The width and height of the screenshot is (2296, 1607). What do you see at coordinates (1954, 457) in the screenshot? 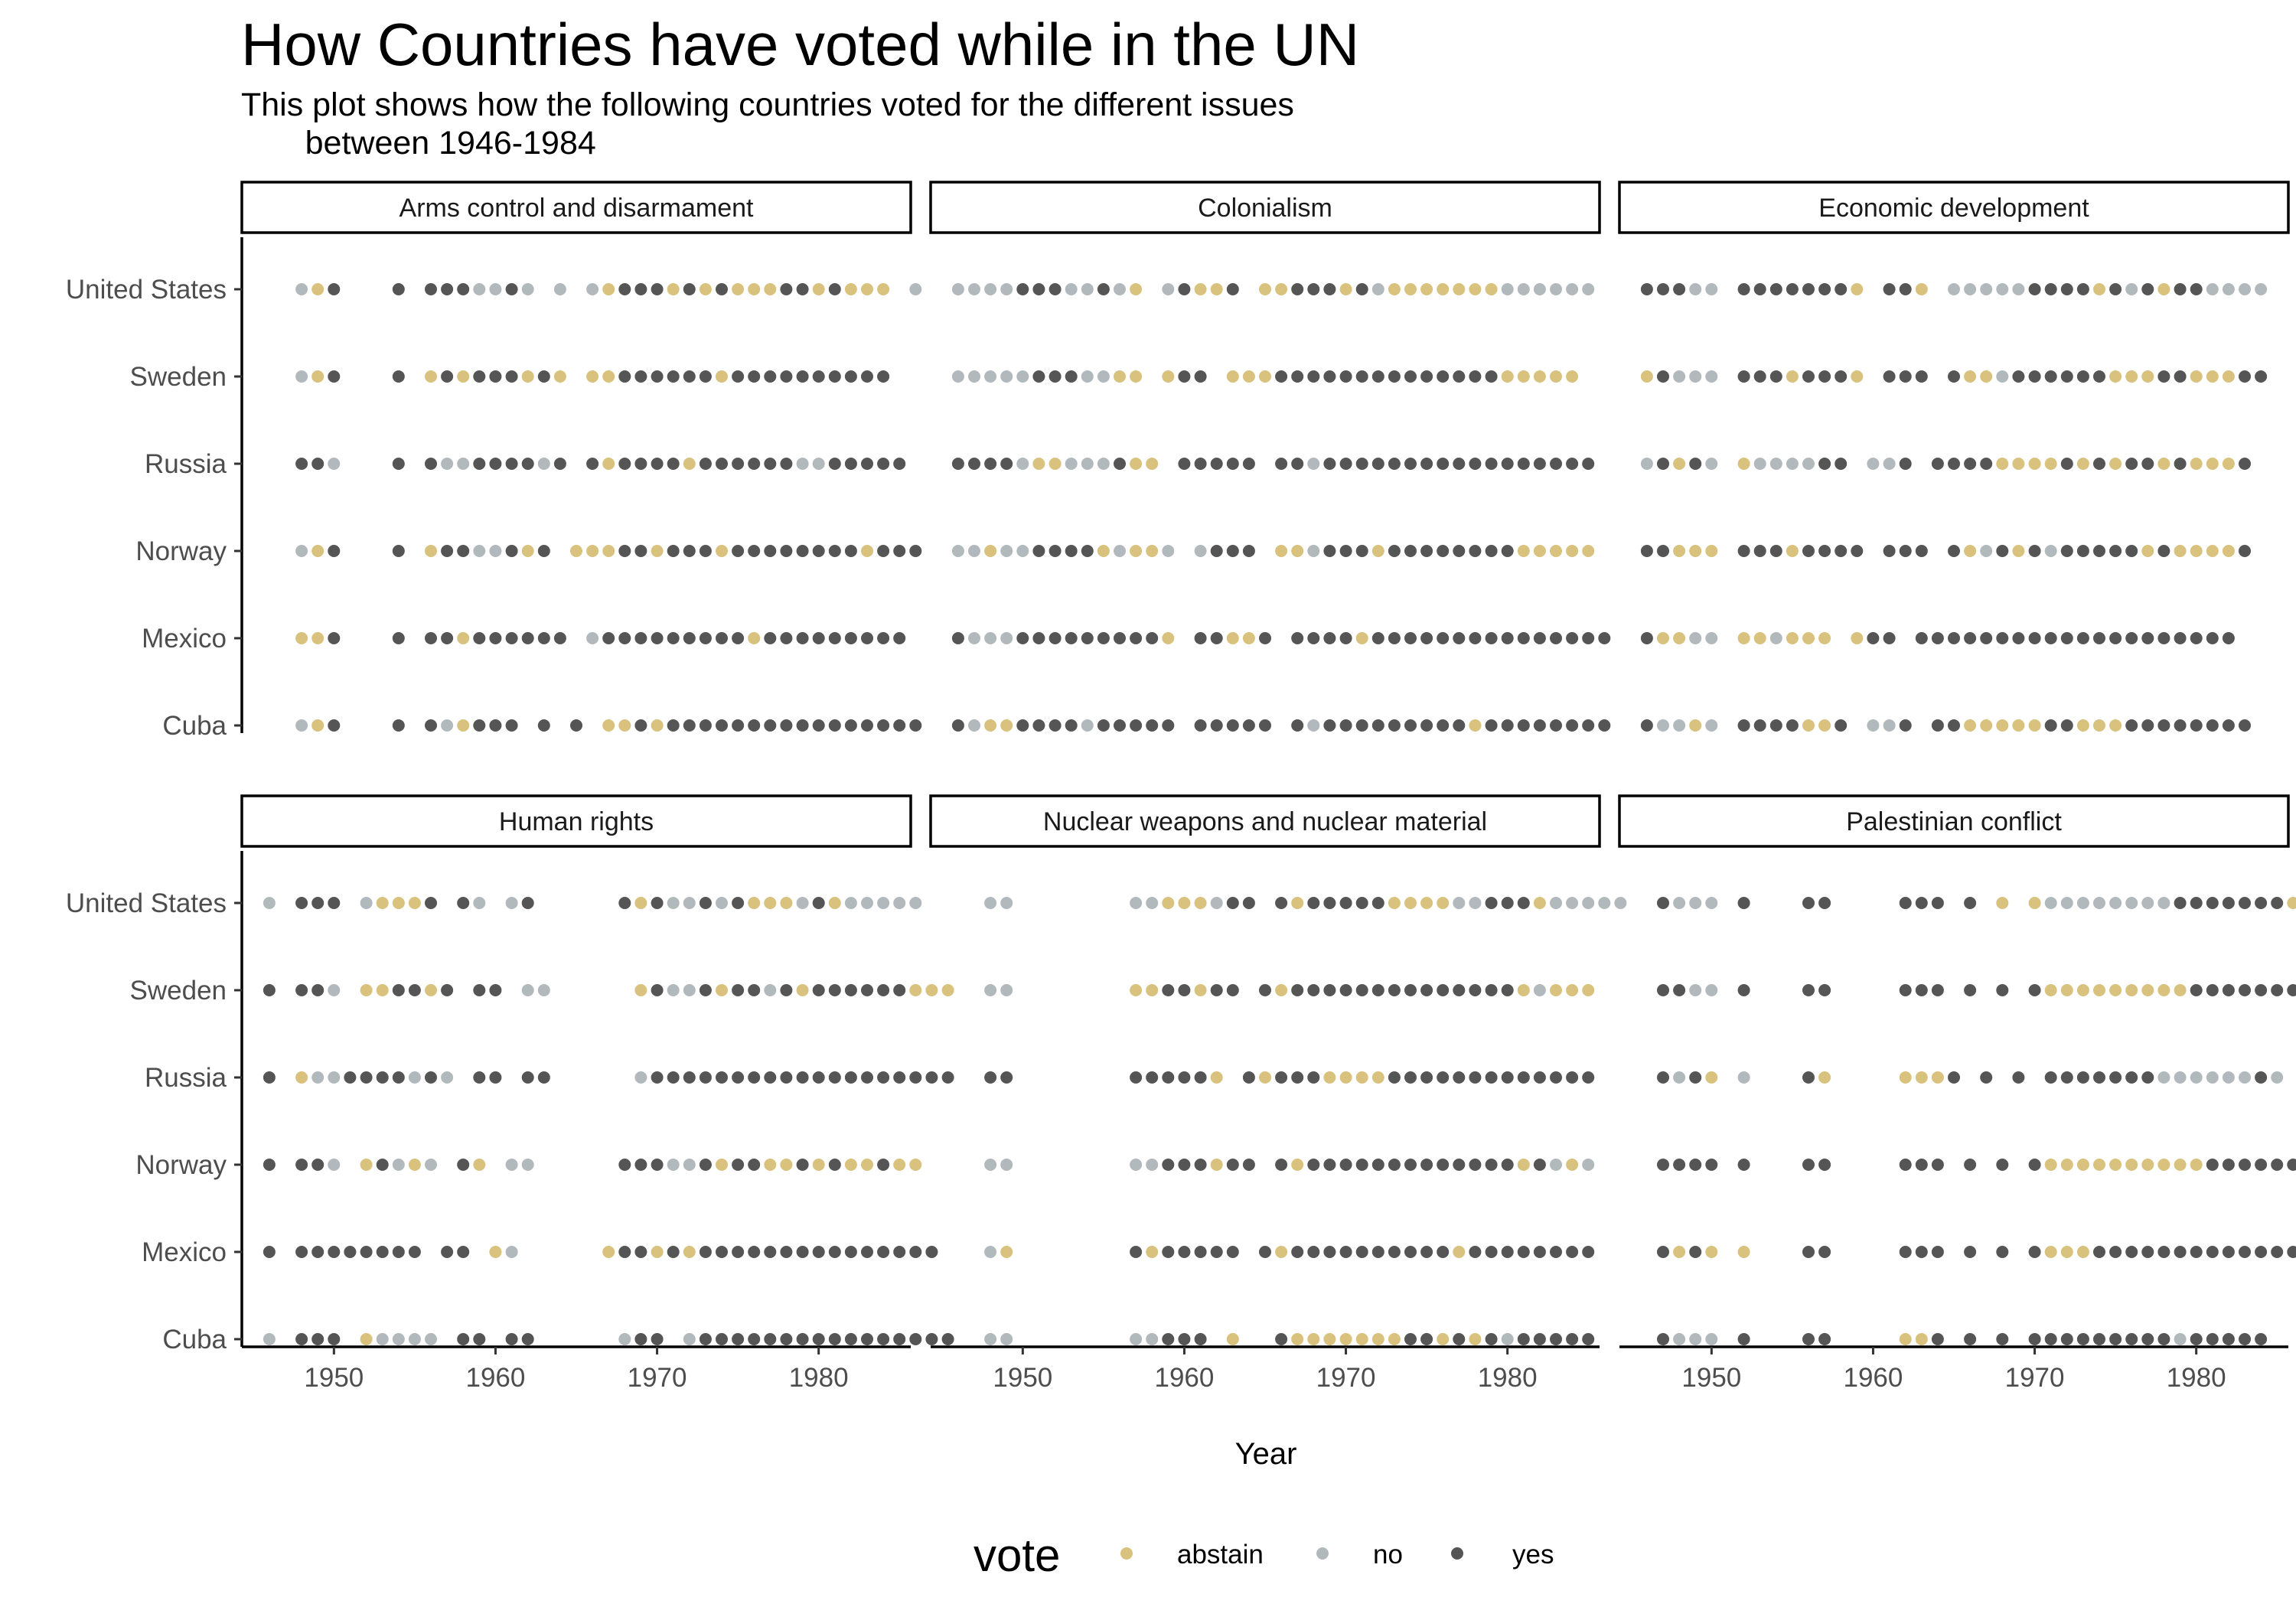
I see `facet-panel-economic-development: Economic development` at bounding box center [1954, 457].